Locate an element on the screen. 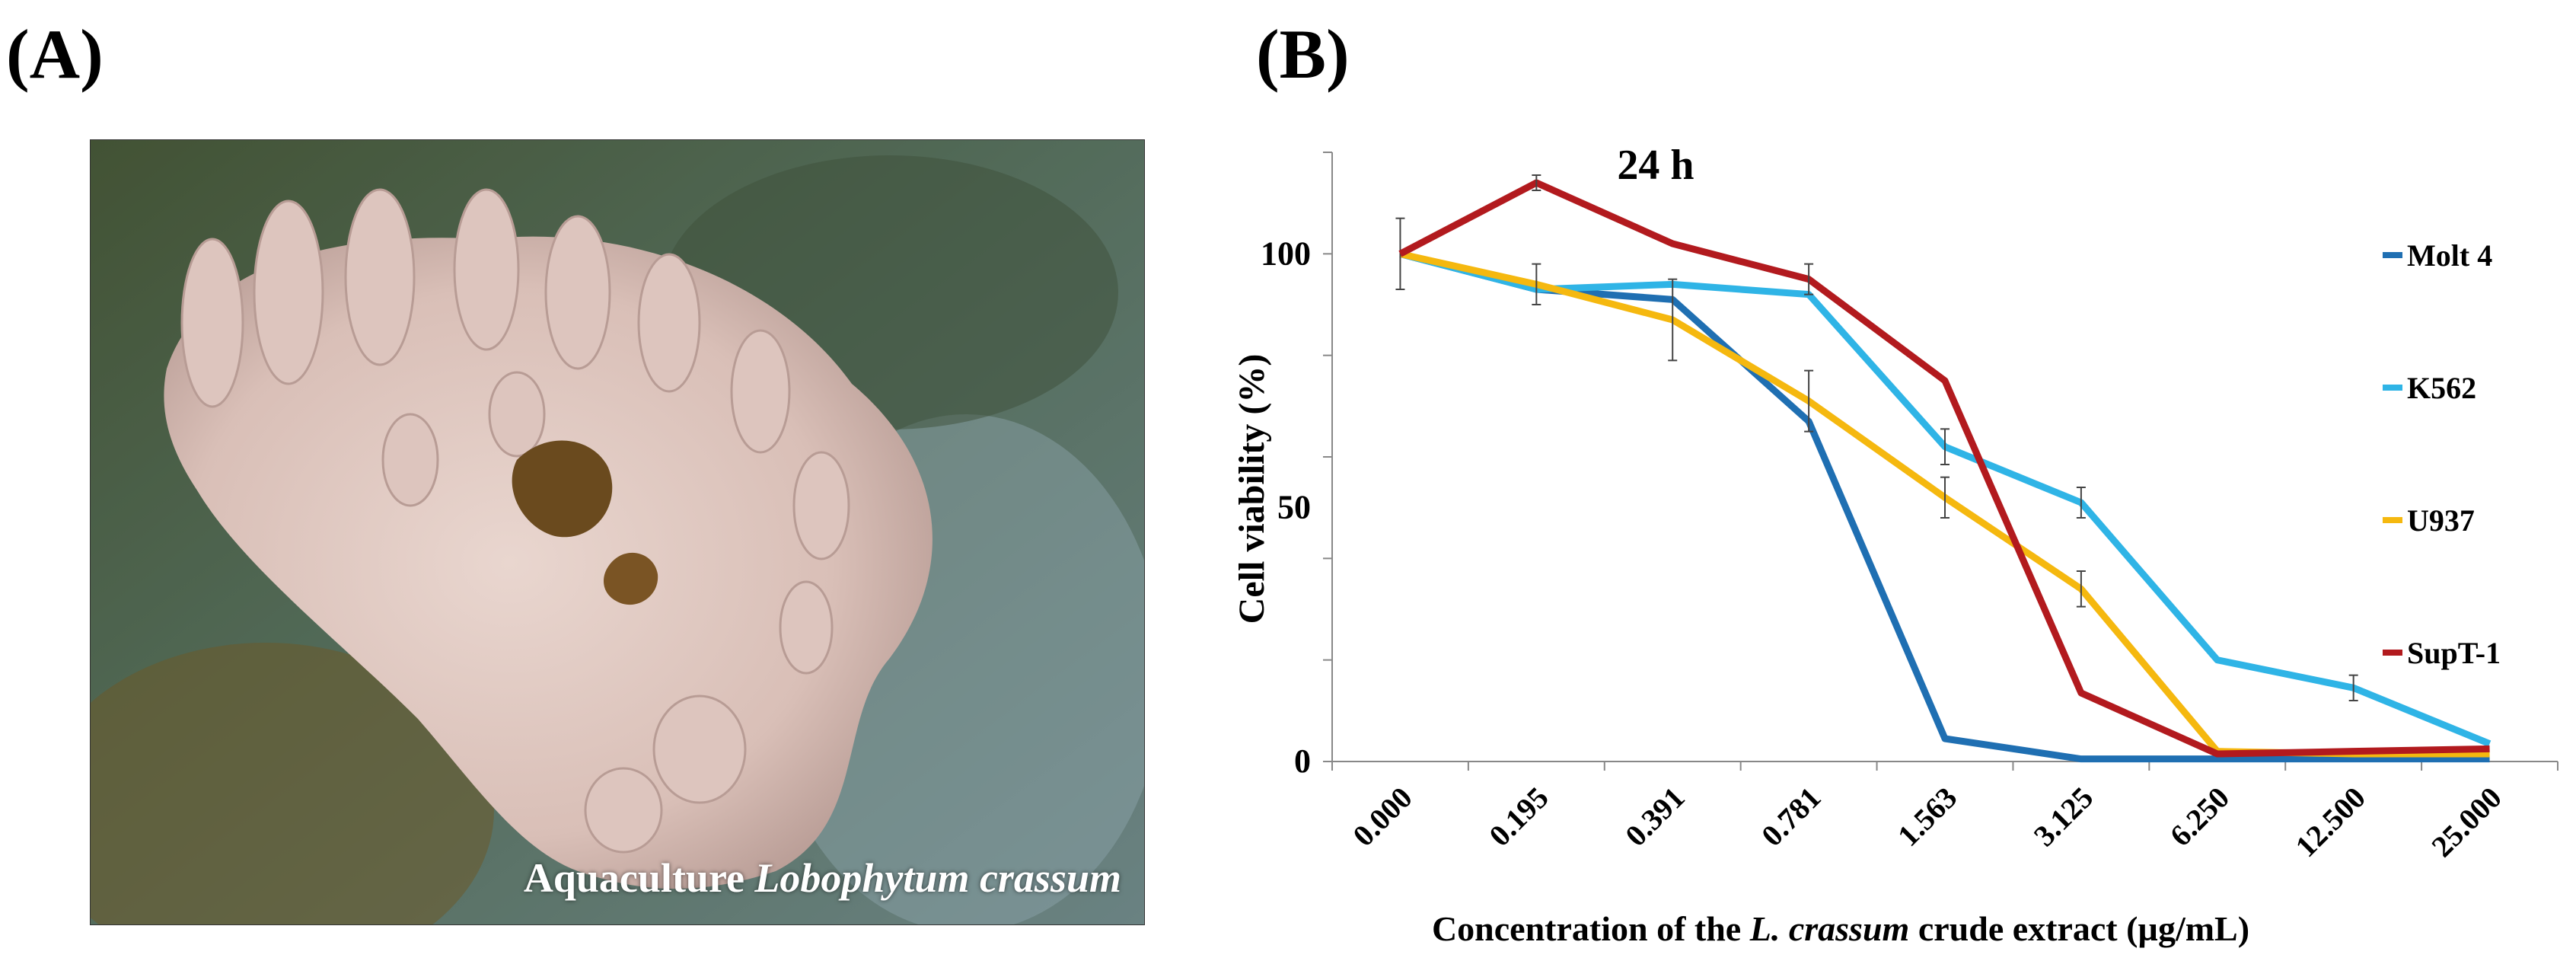 This screenshot has width=2576, height=977. panel-label-a: (A) is located at coordinates (55, 54).